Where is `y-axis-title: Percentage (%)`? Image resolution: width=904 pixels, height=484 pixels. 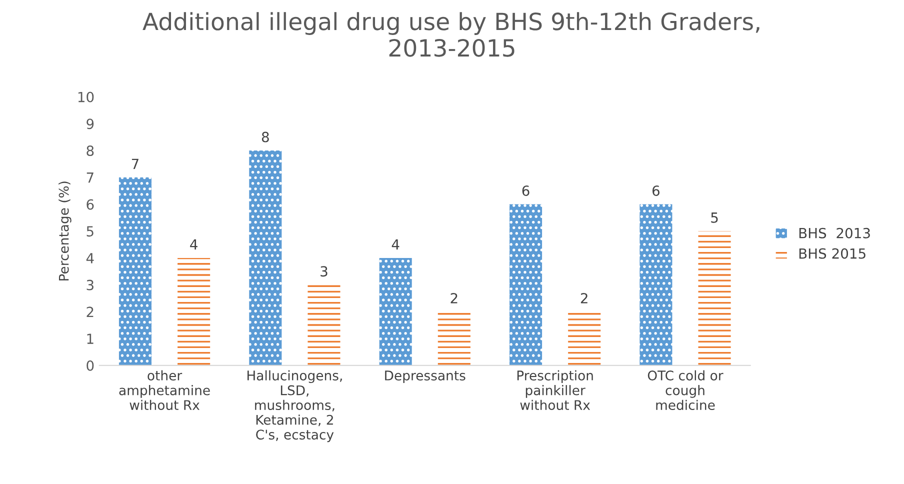 y-axis-title: Percentage (%) is located at coordinates (65, 231).